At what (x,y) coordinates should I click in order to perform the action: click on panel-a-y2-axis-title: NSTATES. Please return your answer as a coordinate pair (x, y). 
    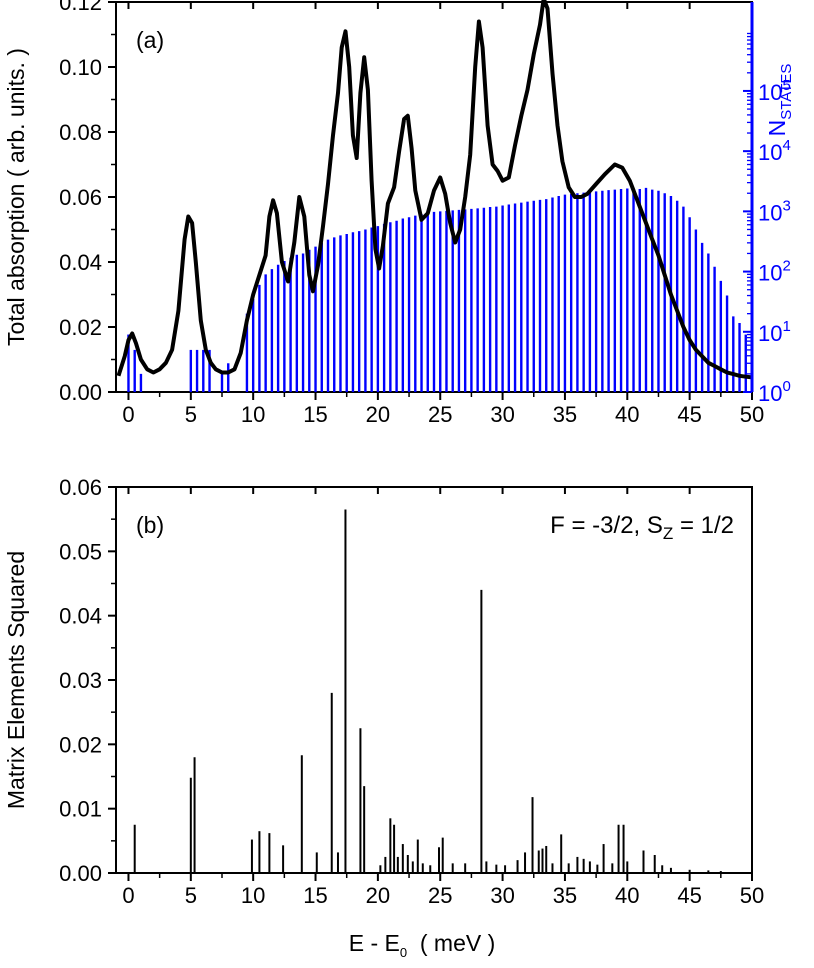
    Looking at the image, I should click on (779, 100).